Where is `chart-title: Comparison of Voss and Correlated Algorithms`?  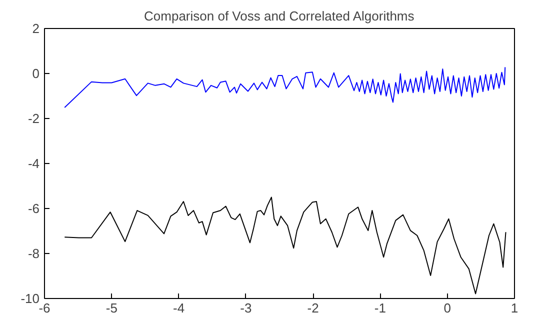 chart-title: Comparison of Voss and Correlated Algorithms is located at coordinates (279, 16).